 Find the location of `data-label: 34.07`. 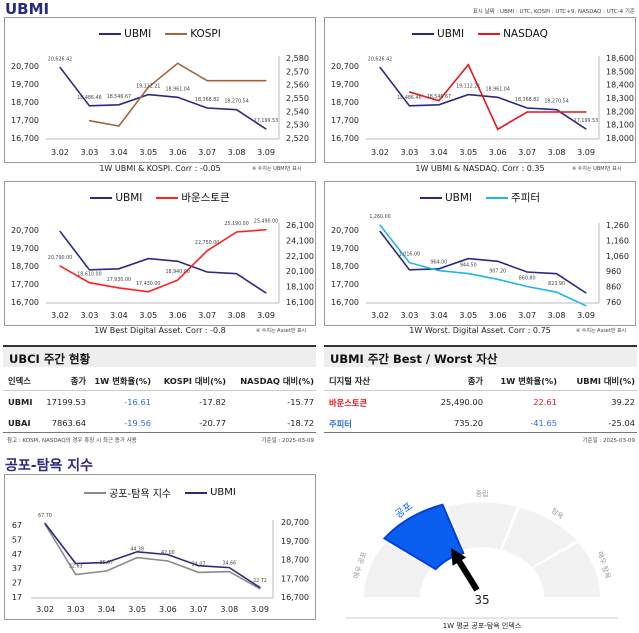

data-label: 34.07 is located at coordinates (199, 564).